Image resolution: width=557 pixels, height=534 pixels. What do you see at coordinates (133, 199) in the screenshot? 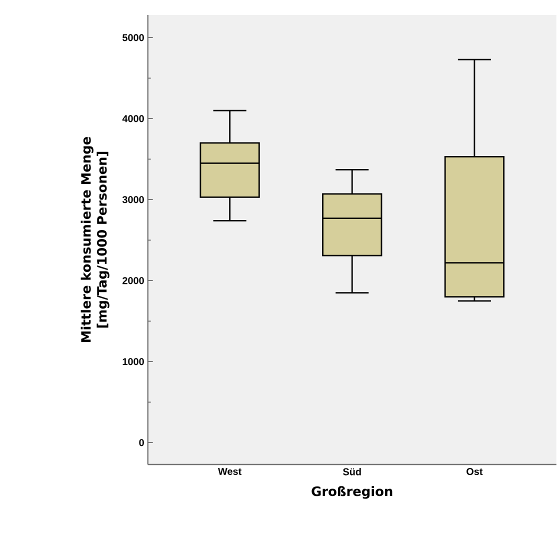
I see `y-tick-label: 3000` at bounding box center [133, 199].